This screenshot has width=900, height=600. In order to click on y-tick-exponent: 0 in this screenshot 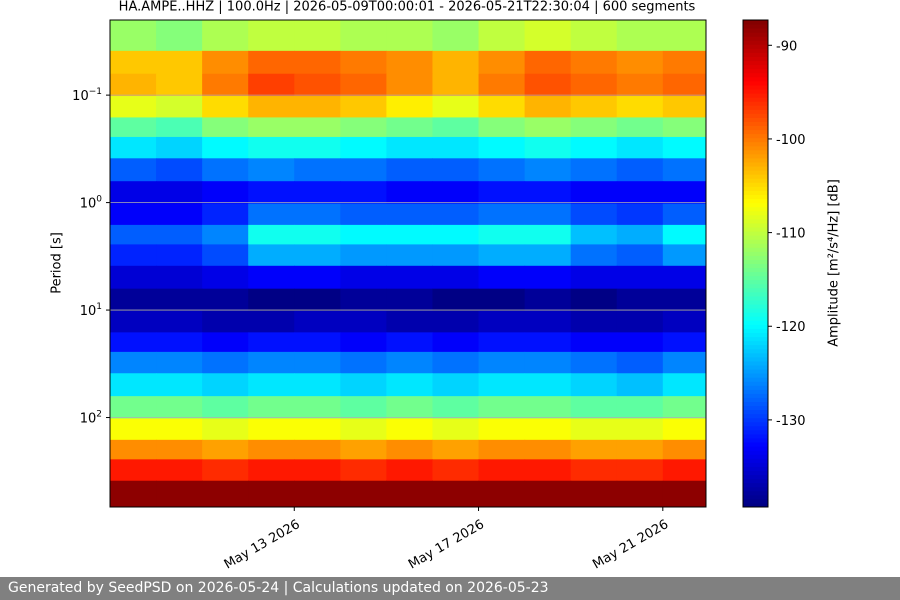, I will do `click(99, 200)`.